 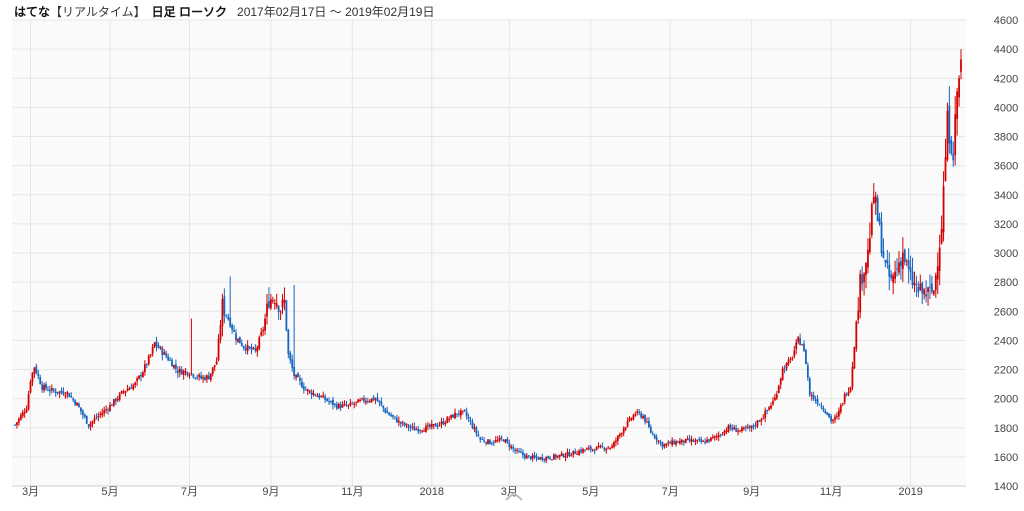 What do you see at coordinates (189, 12) in the screenshot?
I see `chart-mode: 日足 ローソク` at bounding box center [189, 12].